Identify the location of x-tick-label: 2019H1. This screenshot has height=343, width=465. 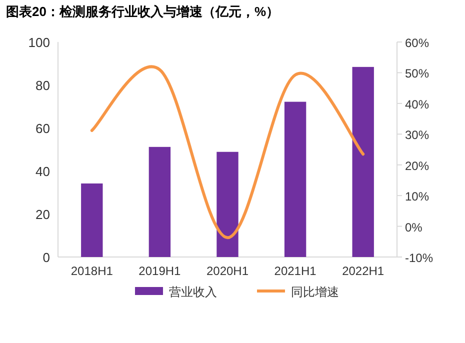
(160, 271).